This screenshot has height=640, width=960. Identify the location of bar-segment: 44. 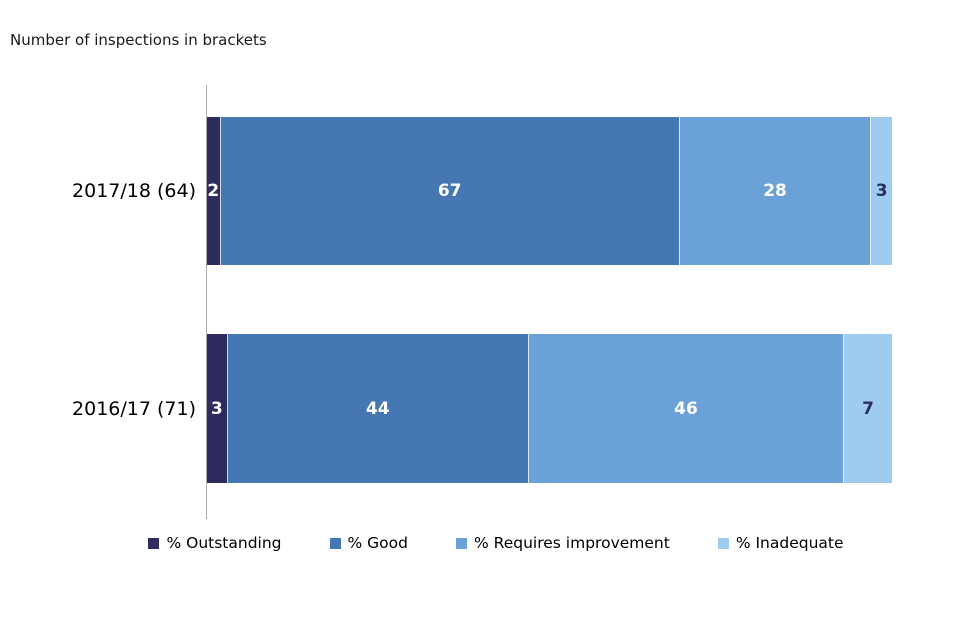
(378, 408).